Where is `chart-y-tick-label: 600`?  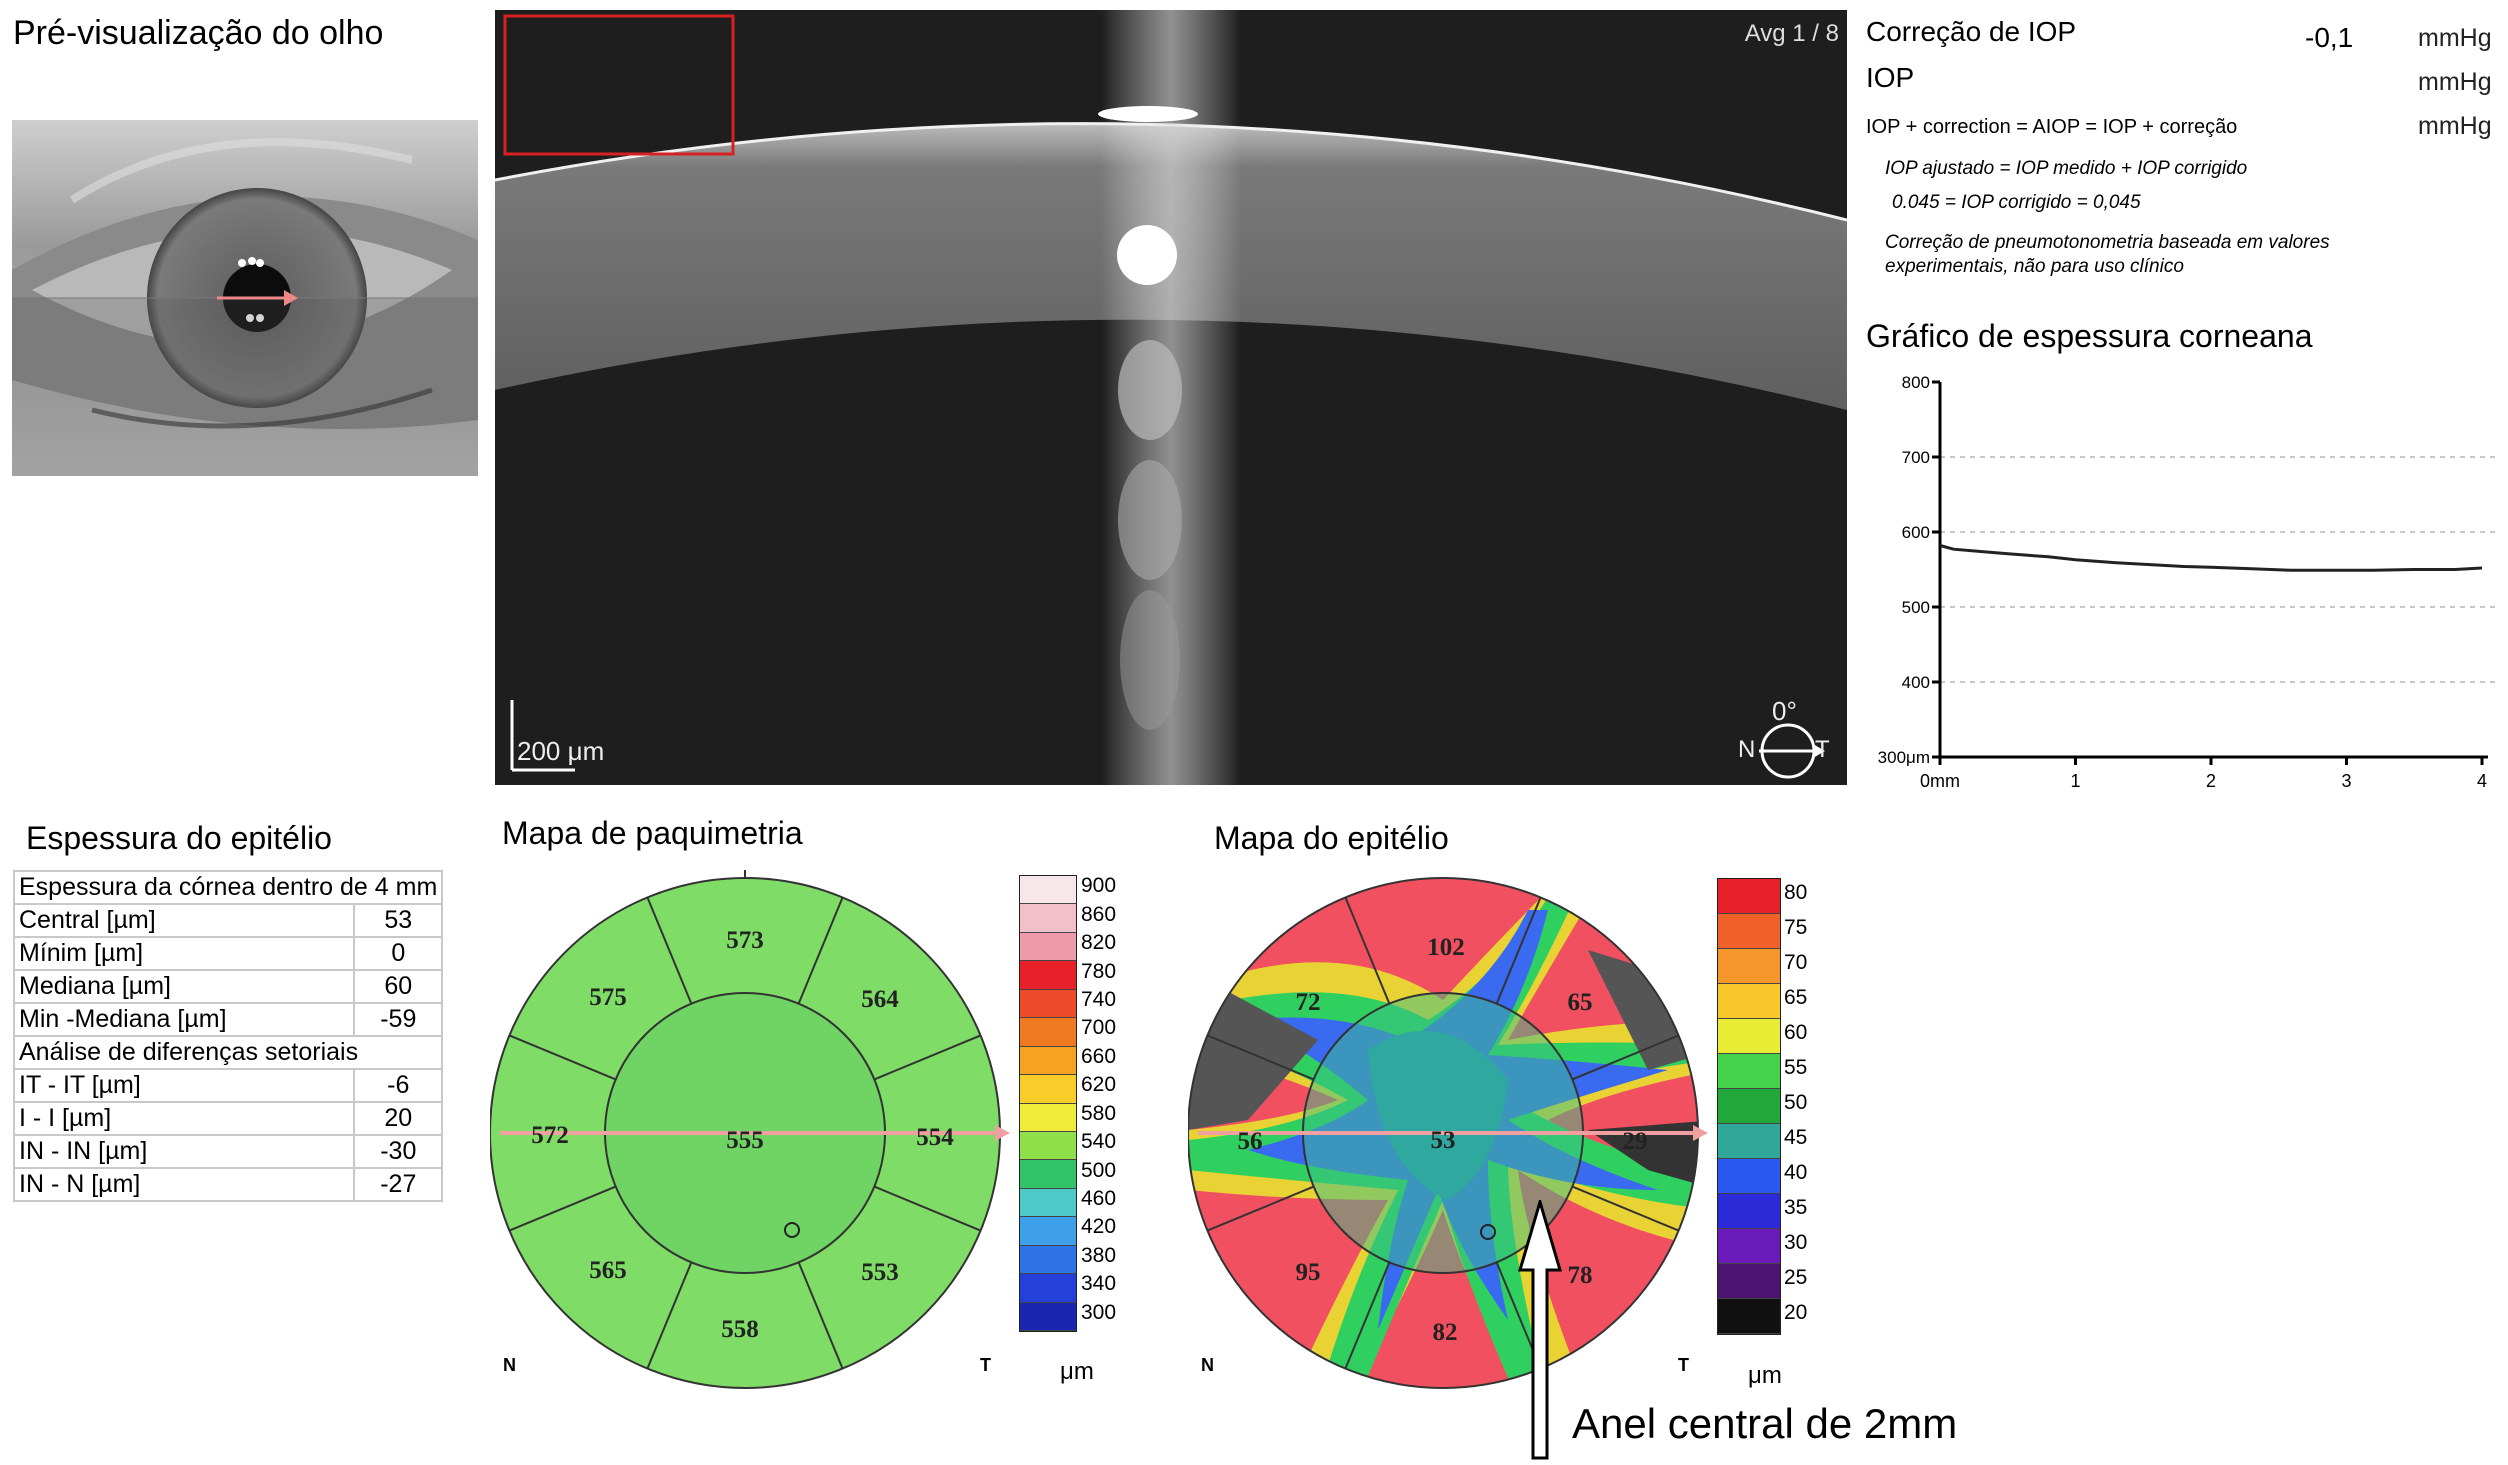 chart-y-tick-label: 600 is located at coordinates (1916, 532).